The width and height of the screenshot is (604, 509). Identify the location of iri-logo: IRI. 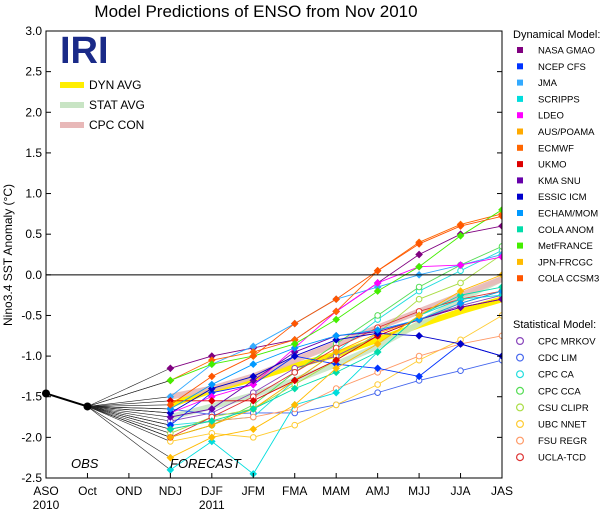
(84, 51).